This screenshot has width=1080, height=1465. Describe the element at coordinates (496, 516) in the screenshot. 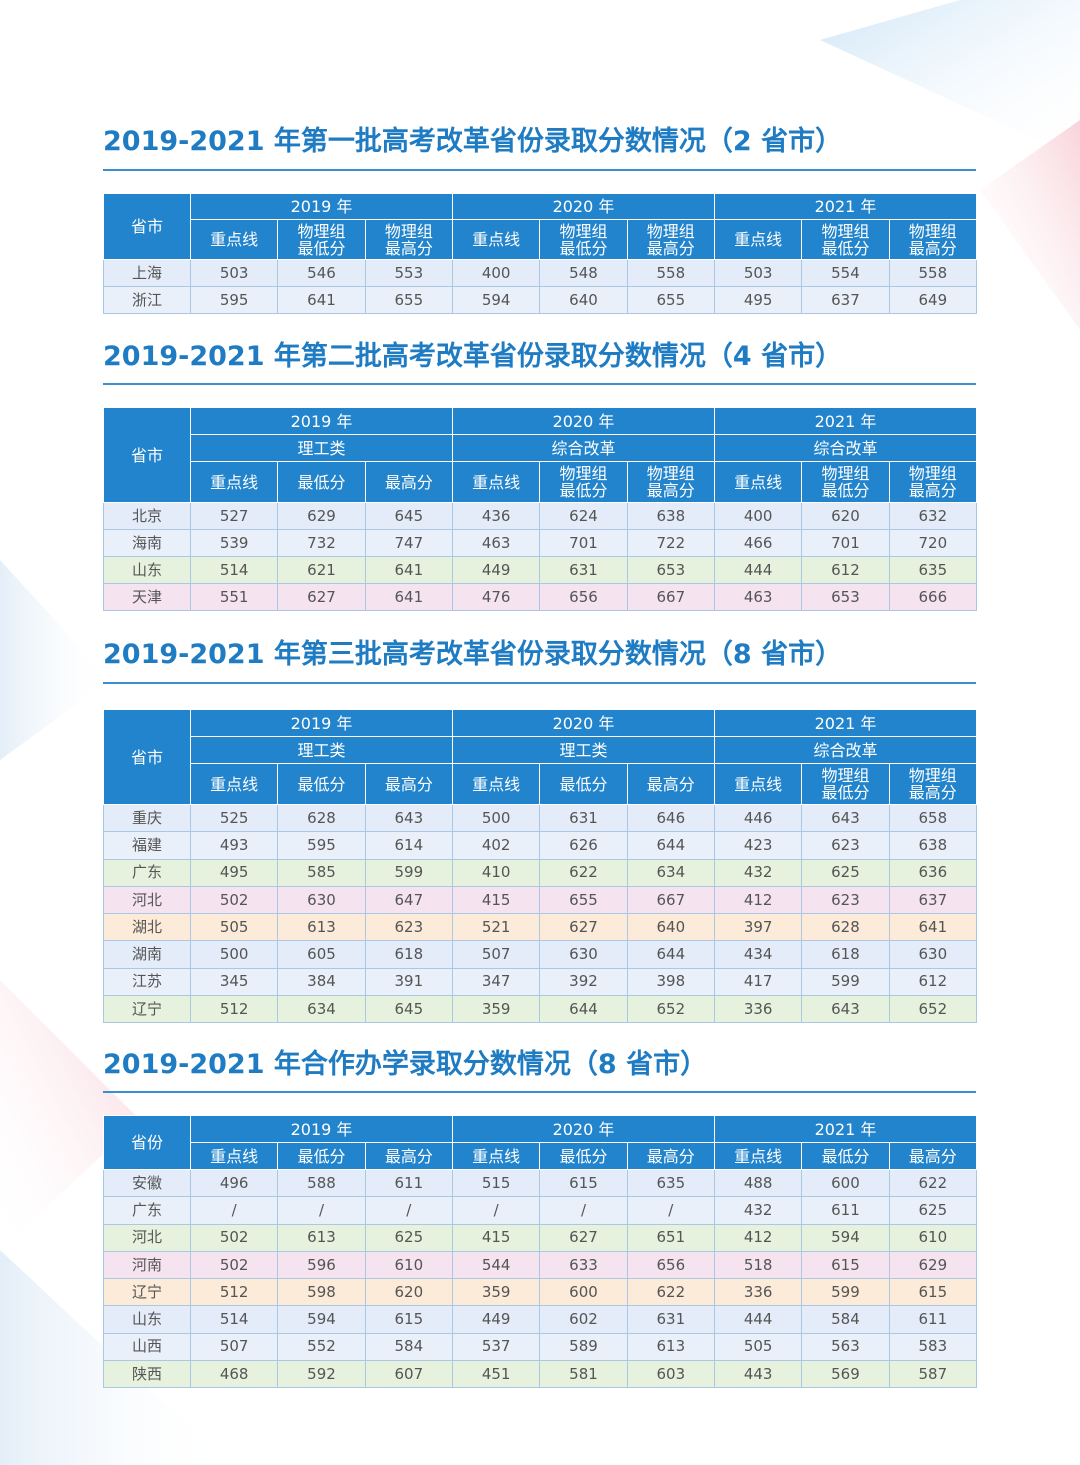

I see `score-cell: 436` at that location.